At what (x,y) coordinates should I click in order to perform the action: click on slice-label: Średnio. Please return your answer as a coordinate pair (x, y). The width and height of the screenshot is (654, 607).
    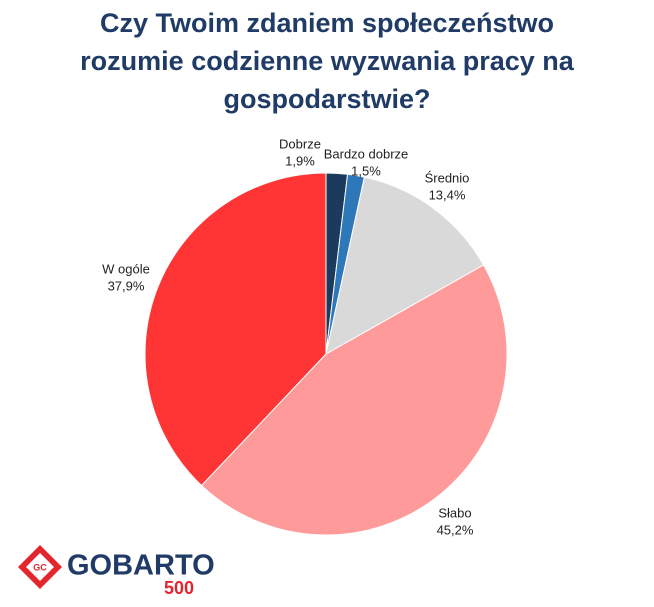
    Looking at the image, I should click on (447, 177).